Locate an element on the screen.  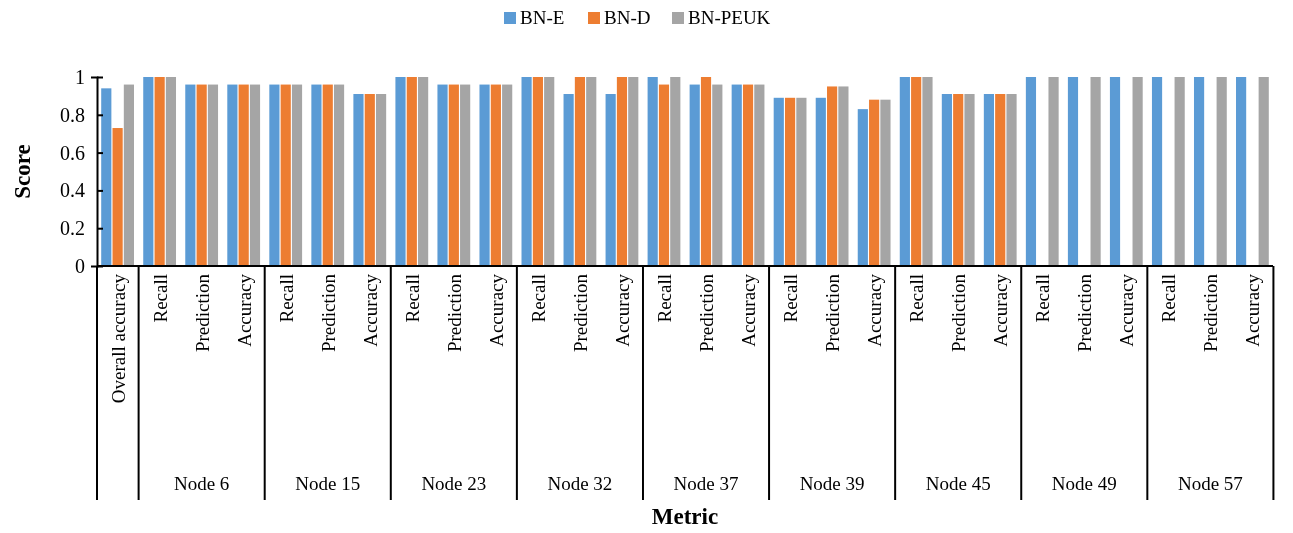
legend-label: BN-PEUK is located at coordinates (729, 17).